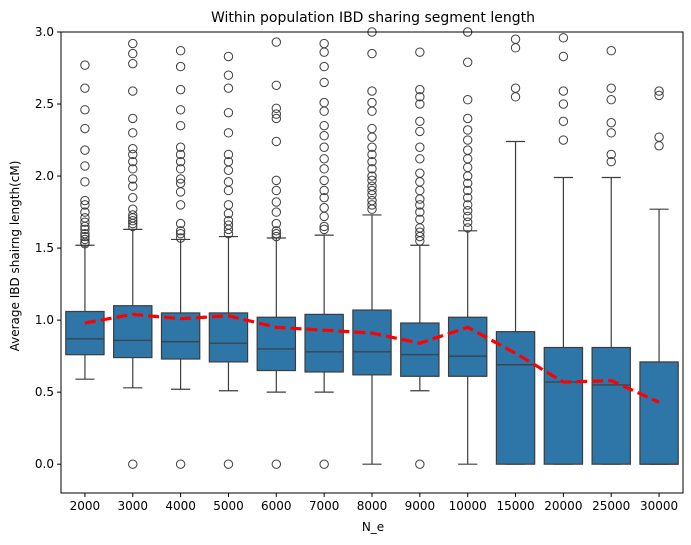 The width and height of the screenshot is (691, 545). I want to click on y-tick-label: 0.5, so click(44, 392).